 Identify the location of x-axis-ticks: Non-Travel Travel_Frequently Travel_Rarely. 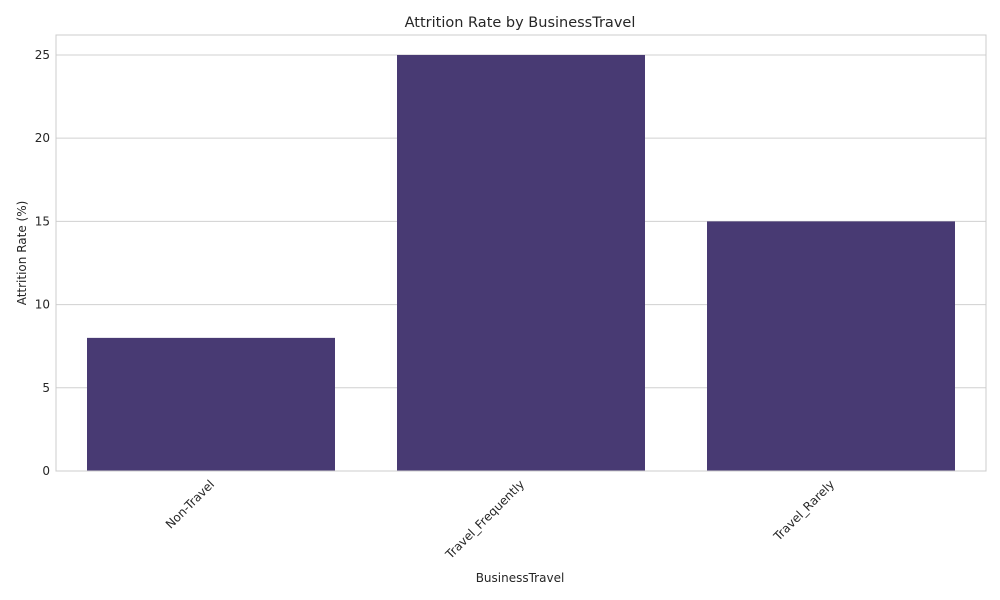
(500, 519).